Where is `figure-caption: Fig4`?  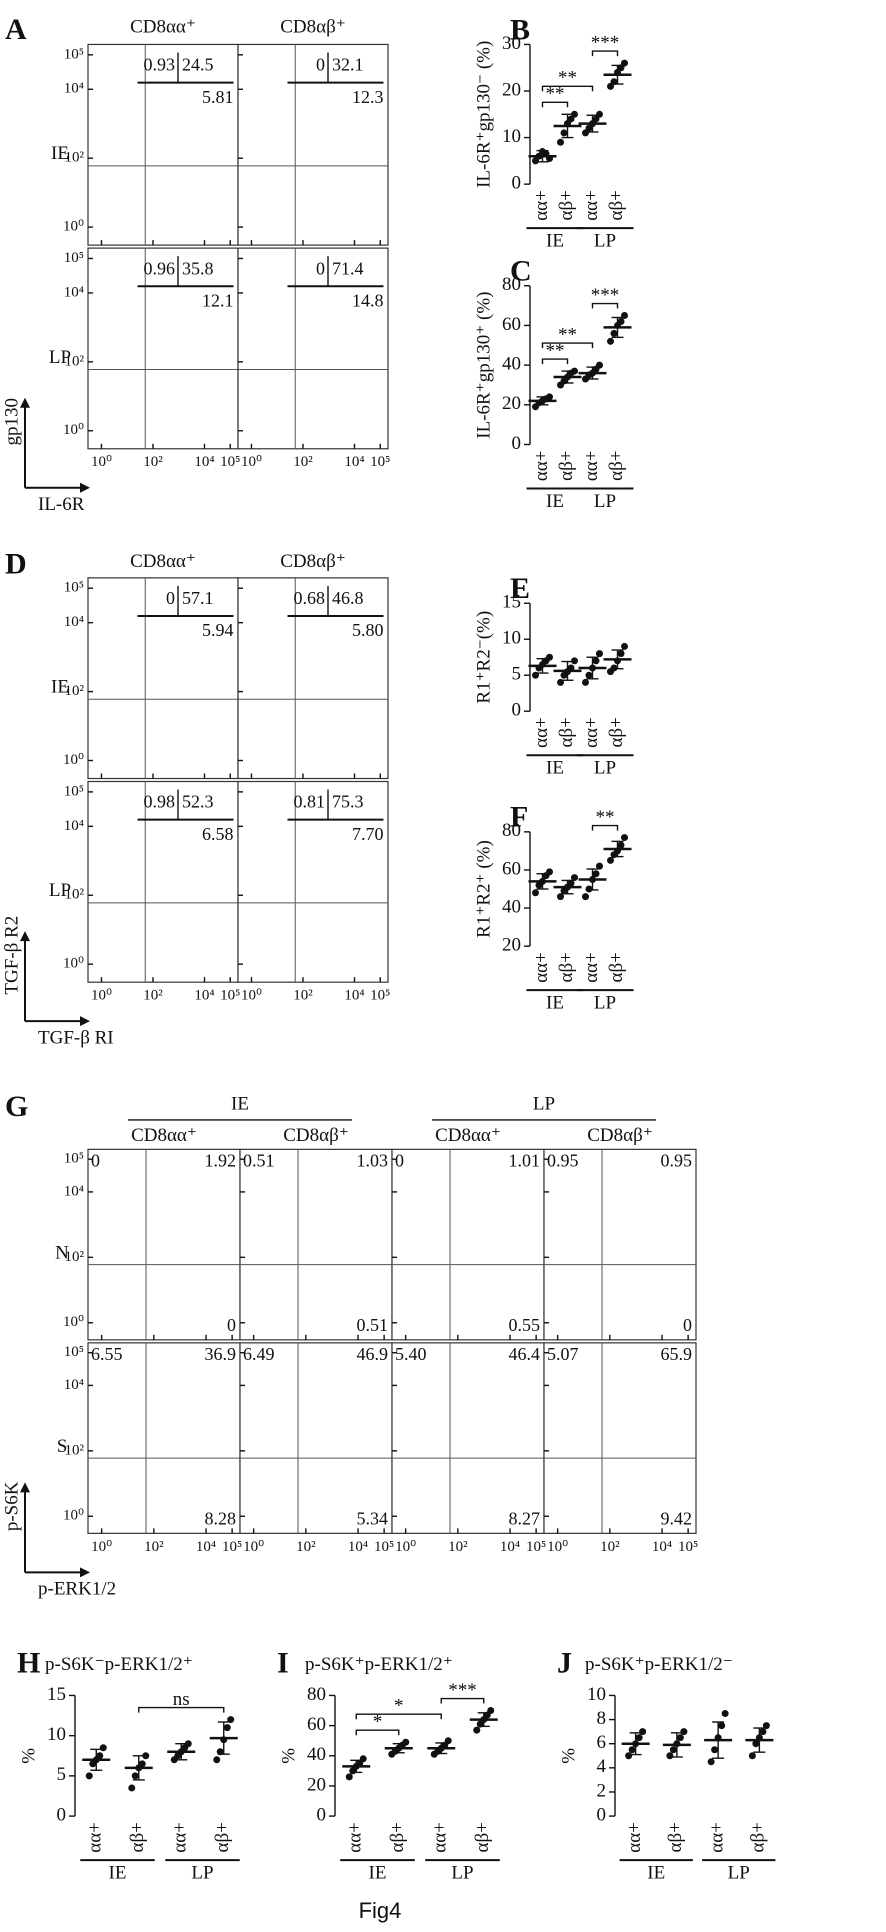 figure-caption: Fig4 is located at coordinates (380, 1910).